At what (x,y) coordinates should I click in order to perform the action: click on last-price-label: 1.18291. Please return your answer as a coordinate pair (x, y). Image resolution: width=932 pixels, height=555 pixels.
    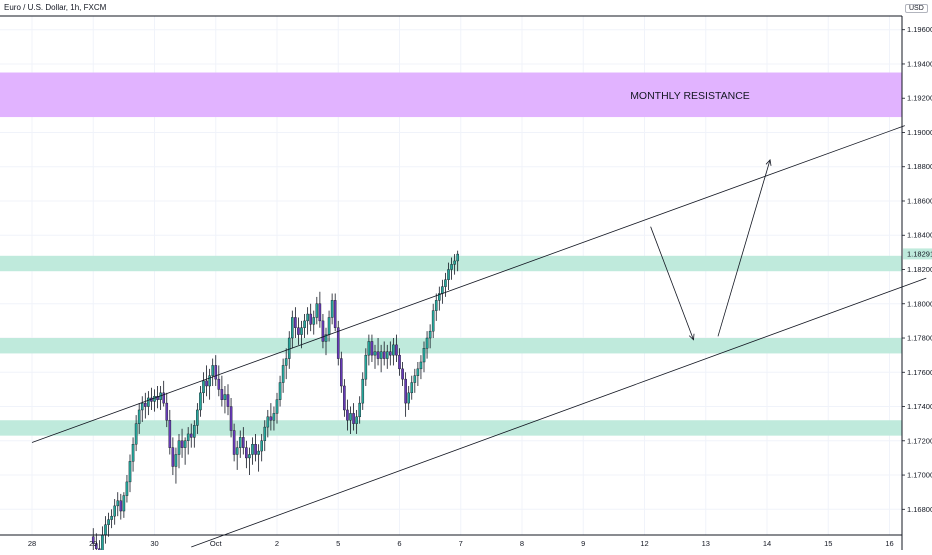
    Looking at the image, I should click on (919, 253).